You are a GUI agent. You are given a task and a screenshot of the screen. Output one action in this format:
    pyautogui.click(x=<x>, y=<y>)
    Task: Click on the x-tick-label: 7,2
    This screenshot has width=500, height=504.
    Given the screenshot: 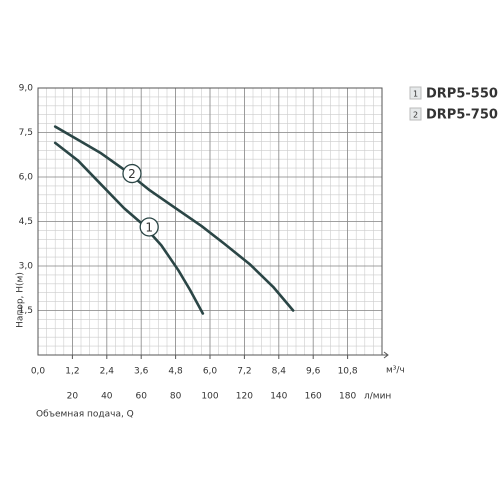 What is the action you would take?
    pyautogui.click(x=244, y=372)
    